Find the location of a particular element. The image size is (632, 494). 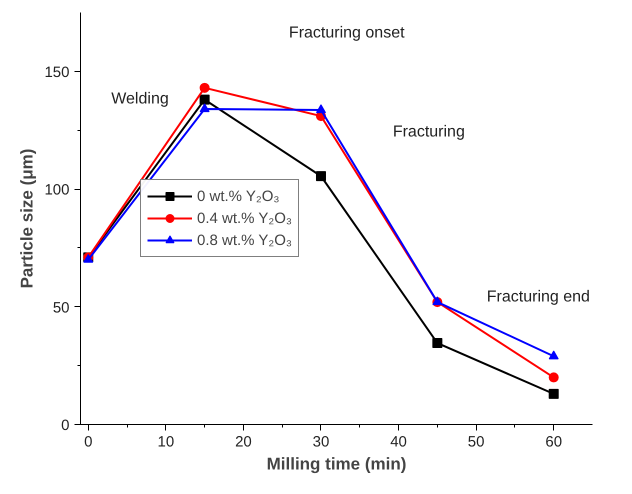

x-tick-label: 30 is located at coordinates (321, 442).